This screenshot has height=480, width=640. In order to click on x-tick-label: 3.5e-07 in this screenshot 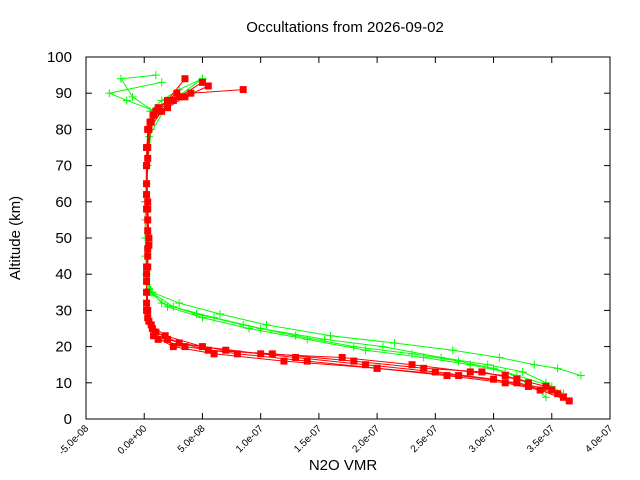, I will do `click(541, 439)`.